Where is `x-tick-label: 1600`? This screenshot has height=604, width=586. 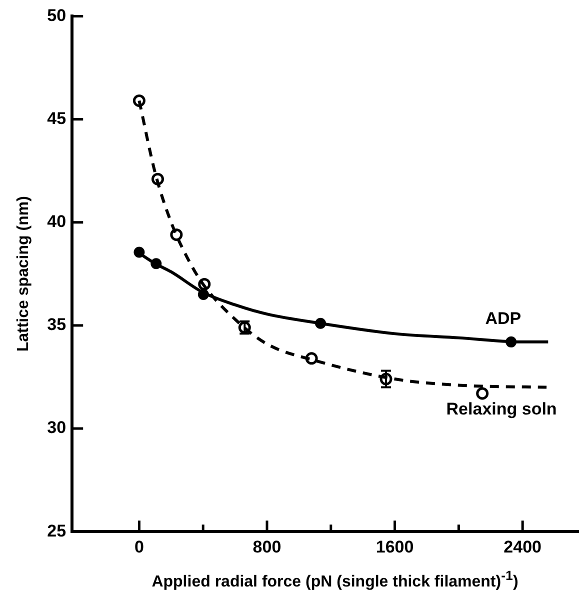
x-tick-label: 1600 is located at coordinates (395, 546).